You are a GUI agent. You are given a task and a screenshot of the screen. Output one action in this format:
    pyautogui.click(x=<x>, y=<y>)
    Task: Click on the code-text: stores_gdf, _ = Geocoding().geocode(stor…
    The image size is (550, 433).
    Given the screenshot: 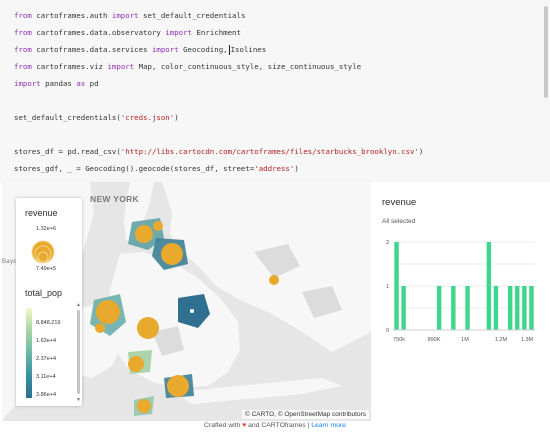 What is the action you would take?
    pyautogui.click(x=134, y=168)
    